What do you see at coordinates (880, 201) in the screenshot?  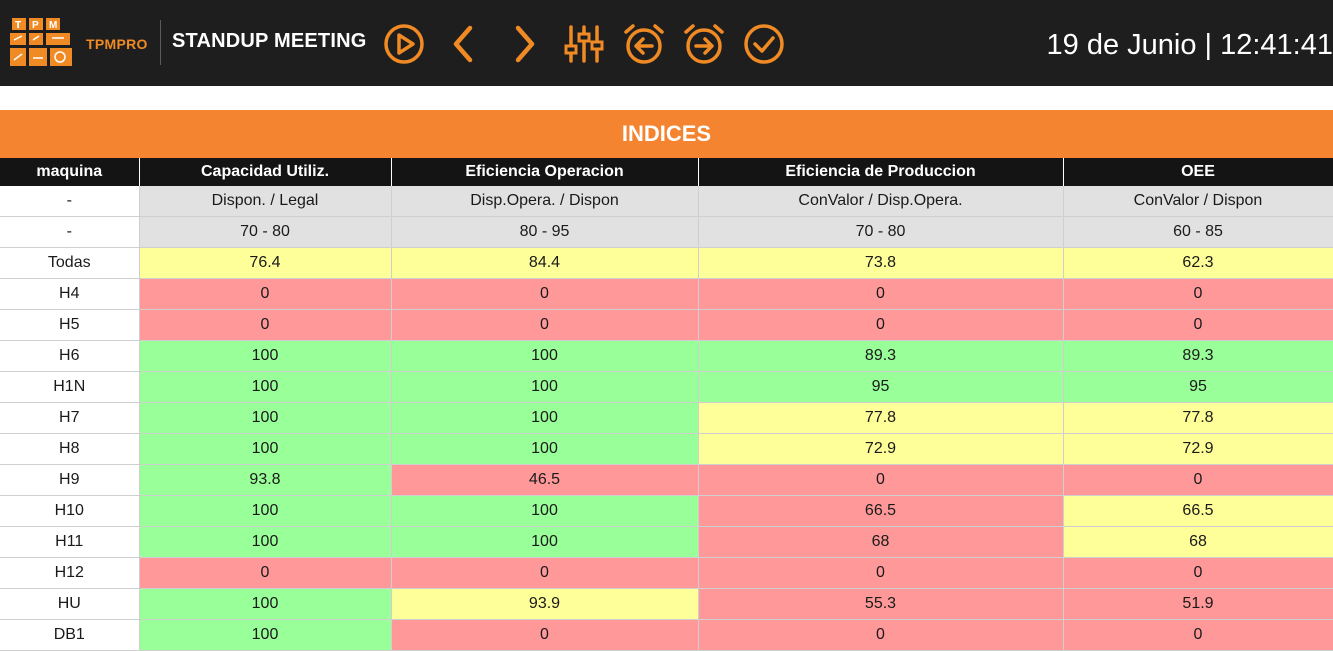 I see `formula-cell: ConValor / Disp.Opera.` at bounding box center [880, 201].